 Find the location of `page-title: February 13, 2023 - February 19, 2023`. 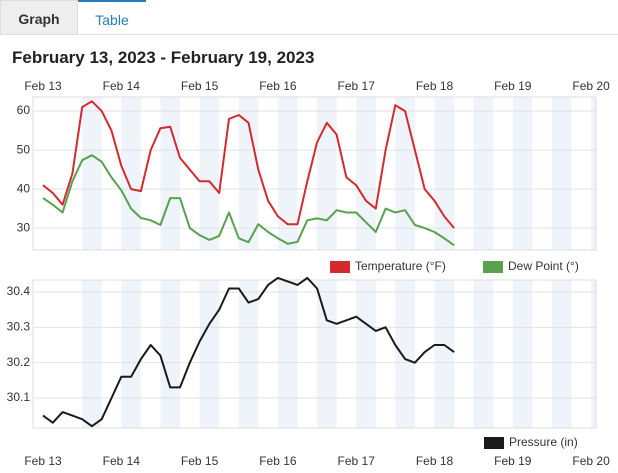

page-title: February 13, 2023 - February 19, 2023 is located at coordinates (163, 57).